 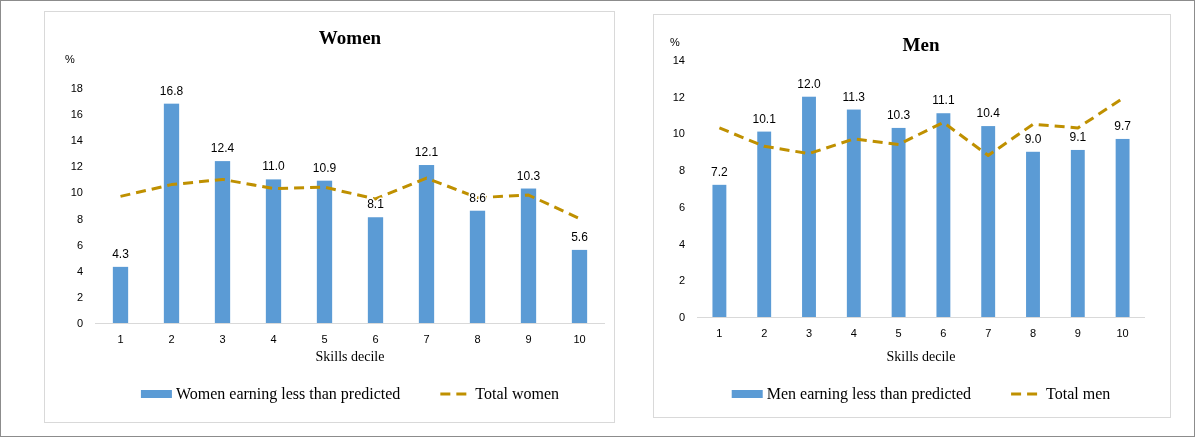 What do you see at coordinates (517, 393) in the screenshot?
I see `legend-label: Total women` at bounding box center [517, 393].